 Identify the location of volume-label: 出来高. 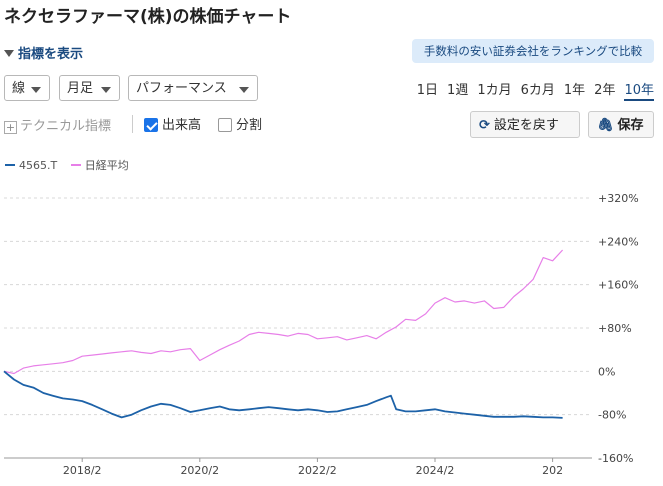
(182, 125).